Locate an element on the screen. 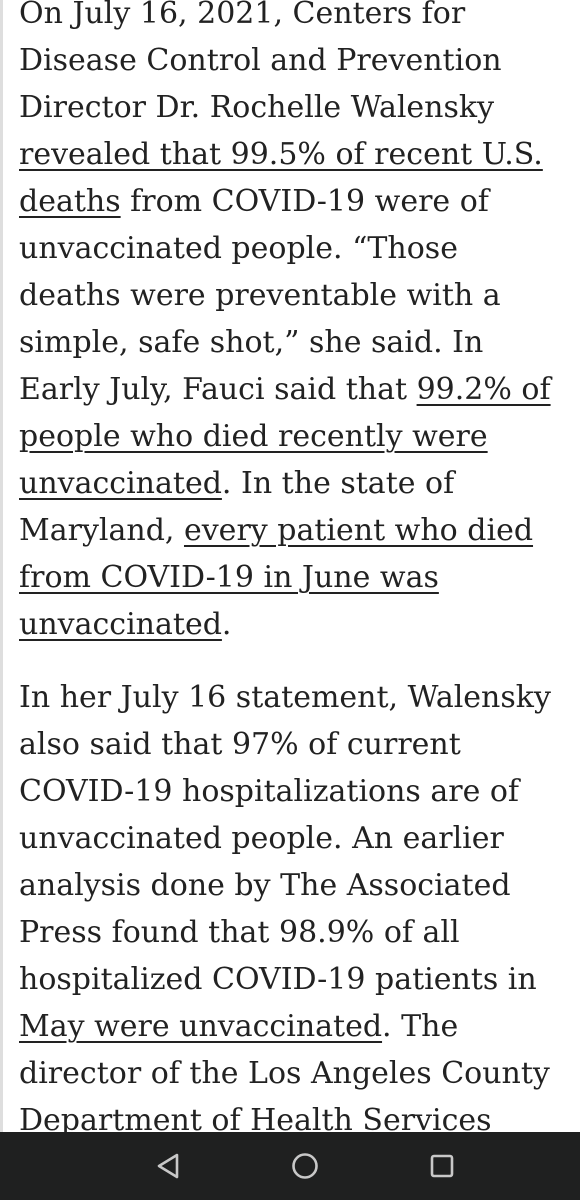 This screenshot has height=1200, width=580. circle-home-icon is located at coordinates (305, 1166).